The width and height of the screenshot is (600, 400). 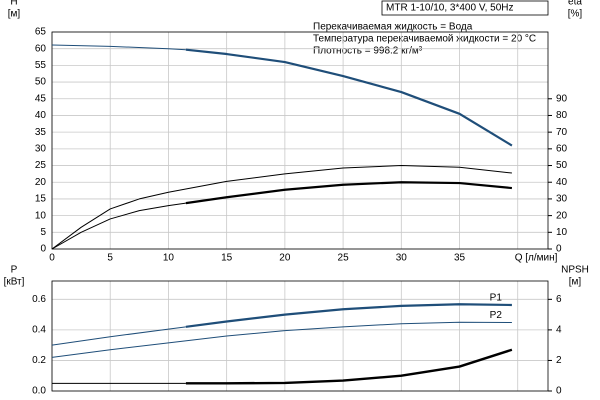 What do you see at coordinates (562, 215) in the screenshot?
I see `y2-tick-label: 20` at bounding box center [562, 215].